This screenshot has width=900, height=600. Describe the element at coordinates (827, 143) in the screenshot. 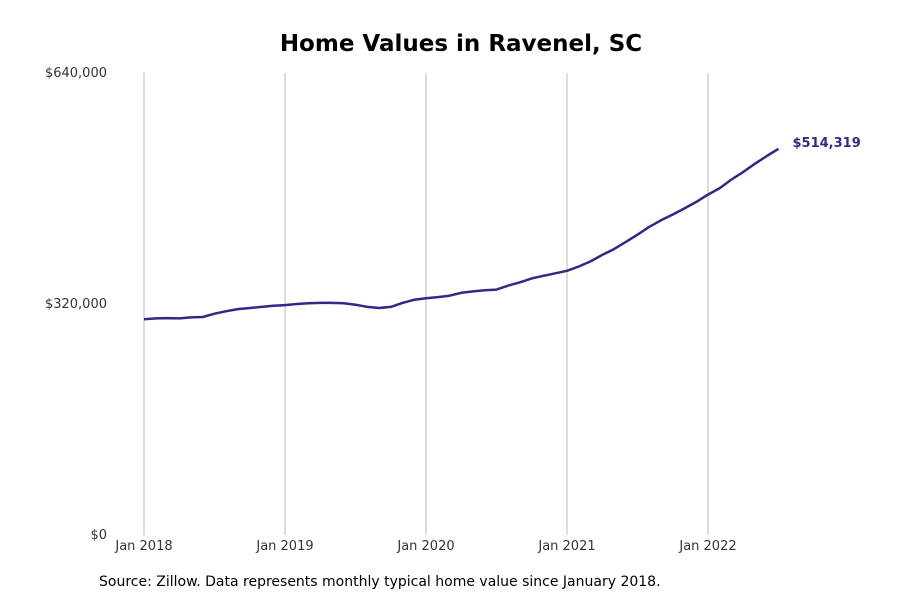

I see `latest-value-label: $514,319` at that location.